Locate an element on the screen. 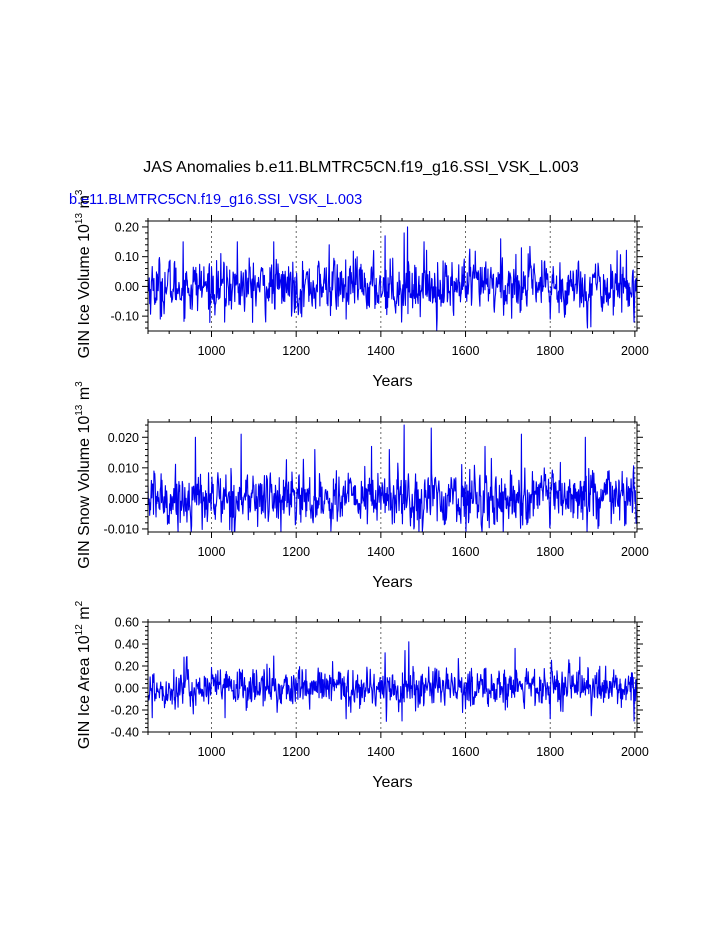 The width and height of the screenshot is (723, 935). y-axis-label-text: GIN Ice Volume 10 is located at coordinates (84, 291).